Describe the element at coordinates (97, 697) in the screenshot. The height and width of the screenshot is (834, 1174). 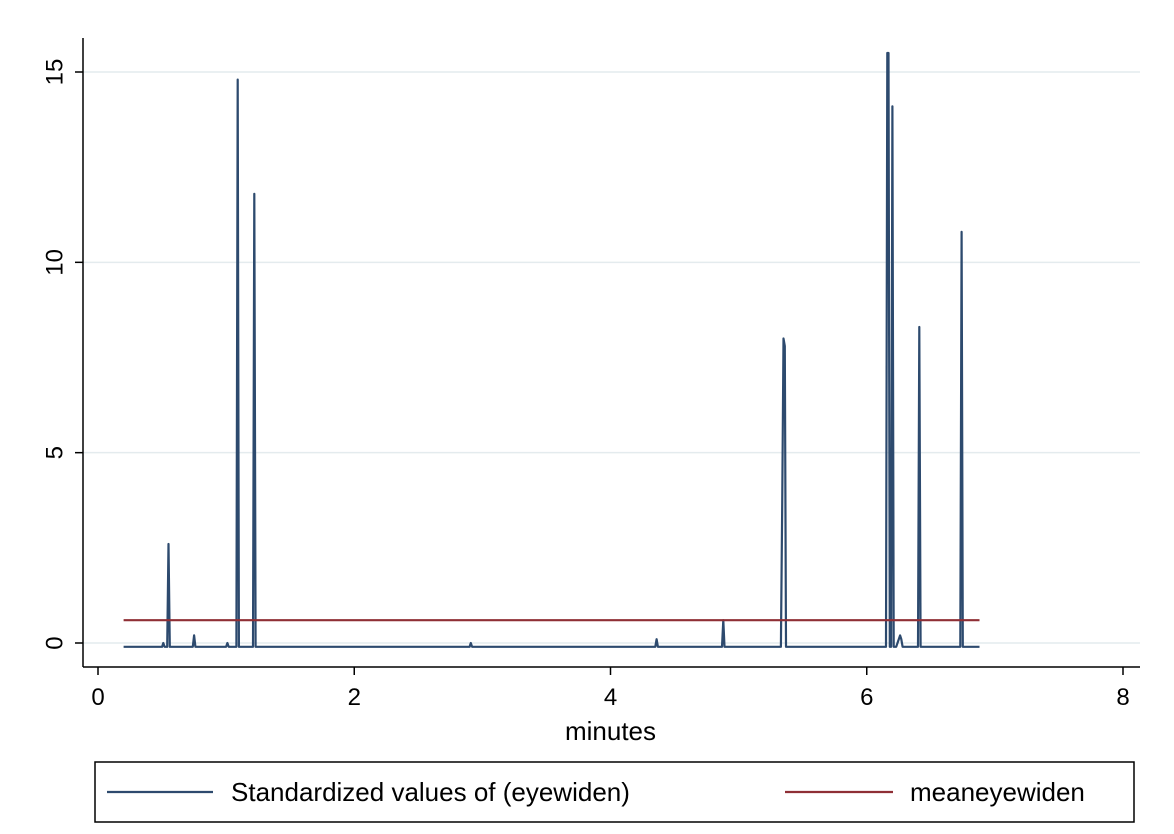
I see `x-tick-label-0: 0` at that location.